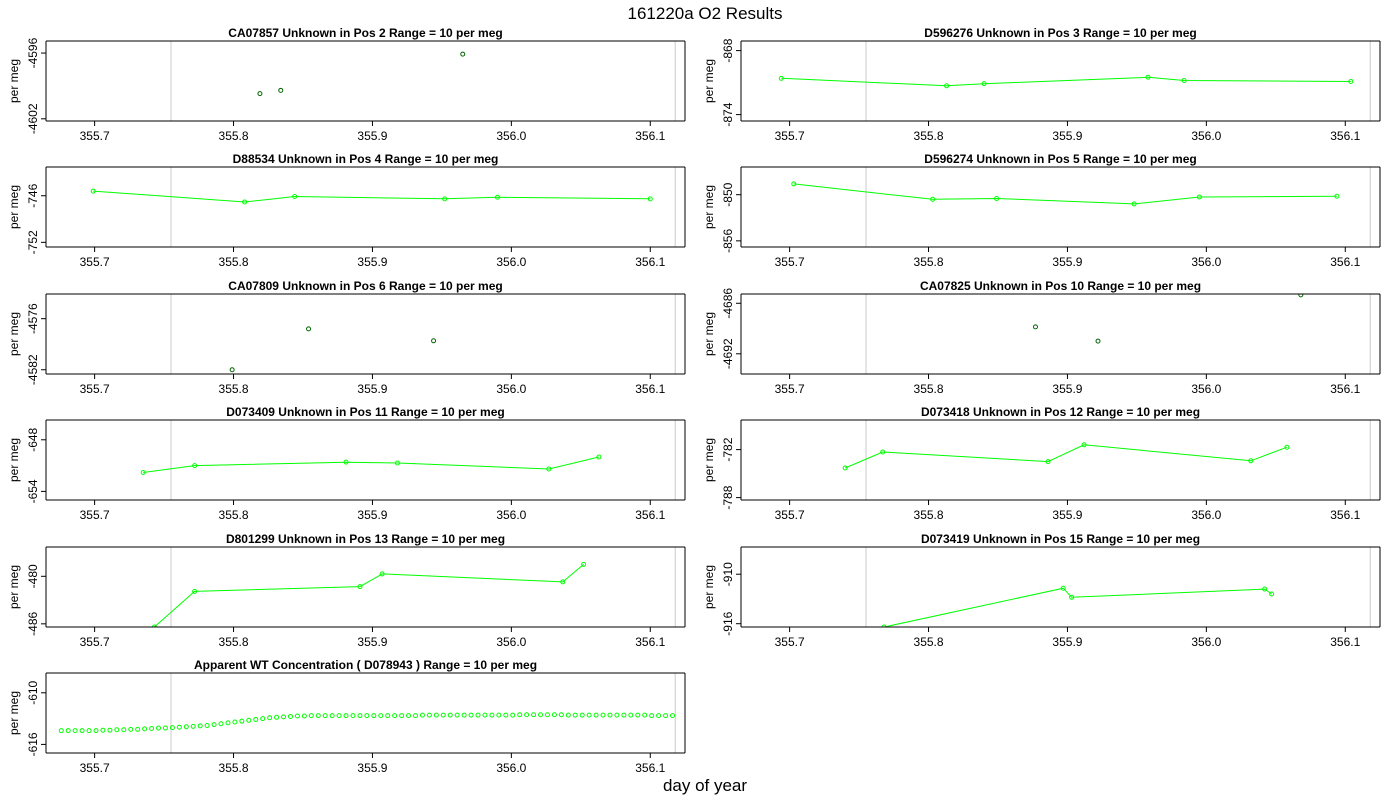  I want to click on y-tick-label: -4692, so click(728, 353).